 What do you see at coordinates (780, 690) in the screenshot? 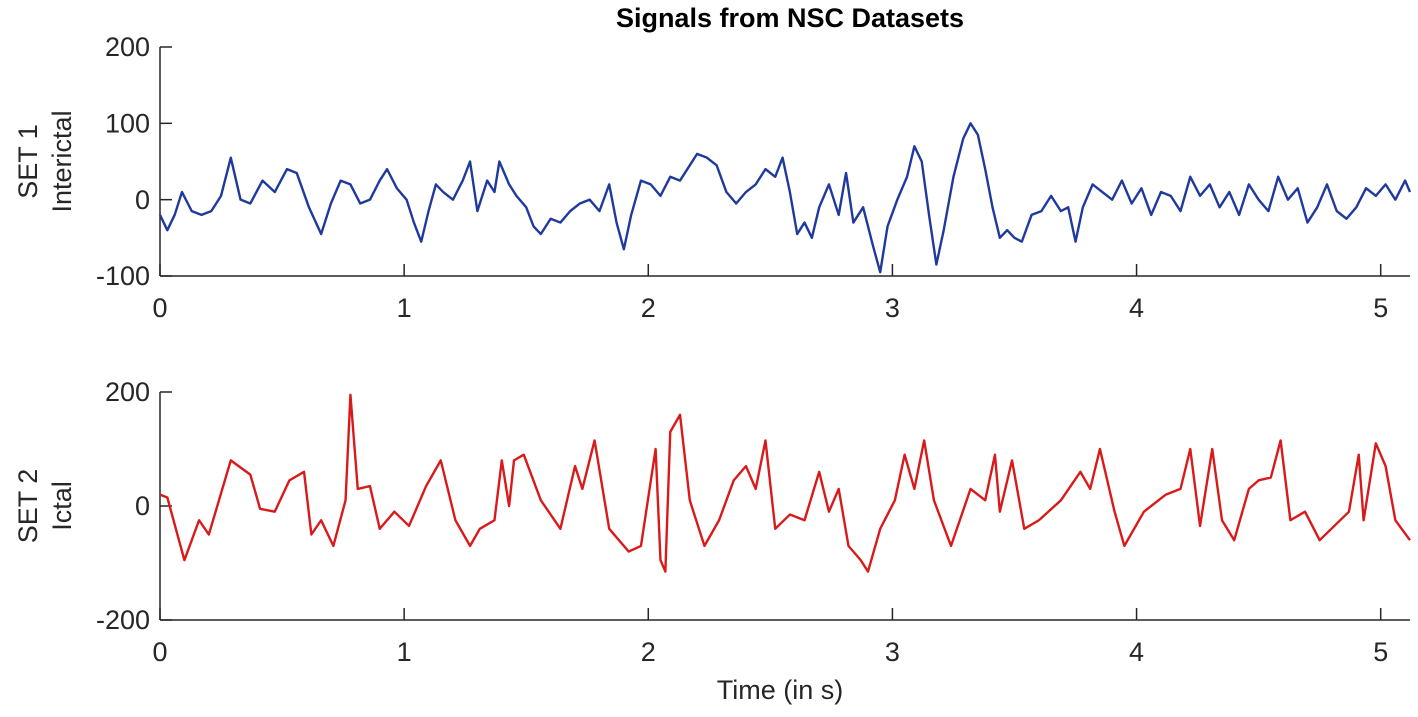
I see `x-axis-label: Time (in s)` at bounding box center [780, 690].